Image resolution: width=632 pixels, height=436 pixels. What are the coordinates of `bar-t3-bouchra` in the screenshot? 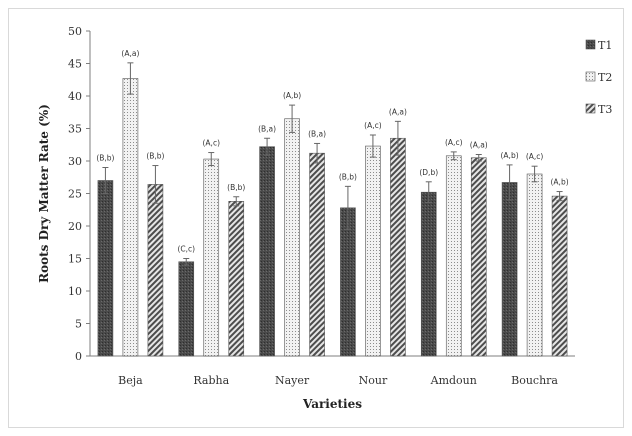 It's located at (559, 276).